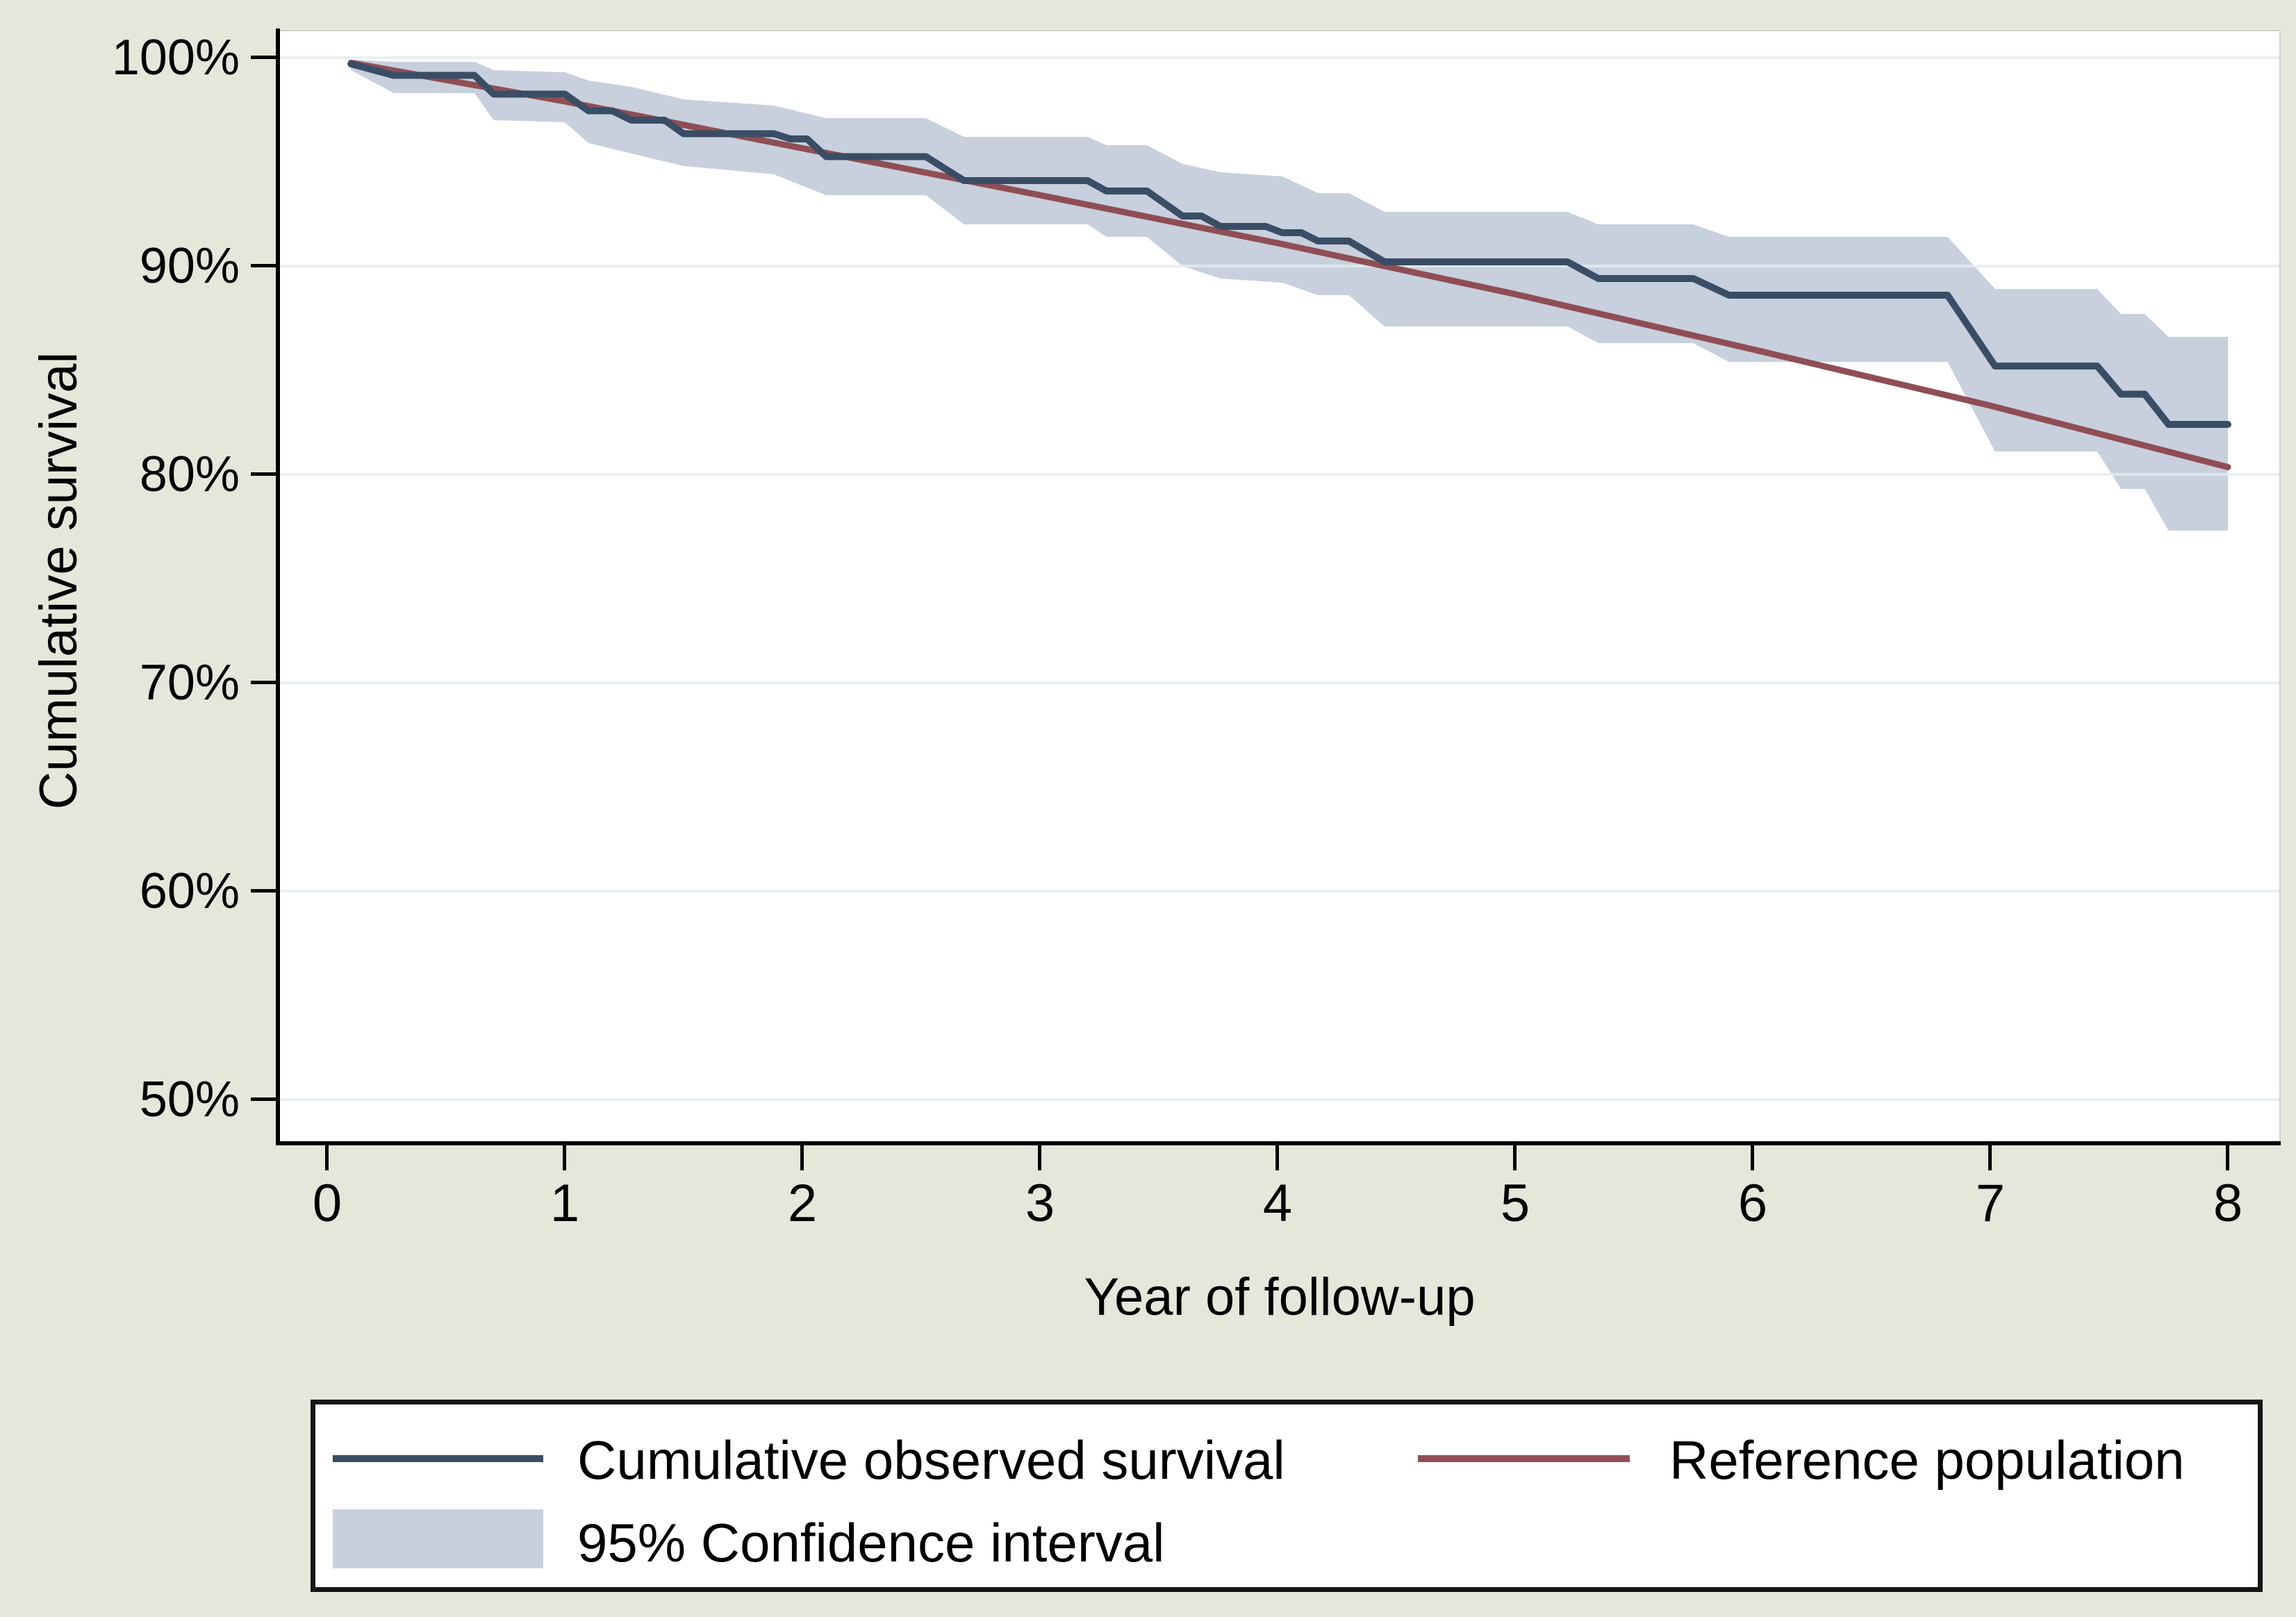 This screenshot has width=2296, height=1617. I want to click on y-tick-label-80: 80%, so click(189, 474).